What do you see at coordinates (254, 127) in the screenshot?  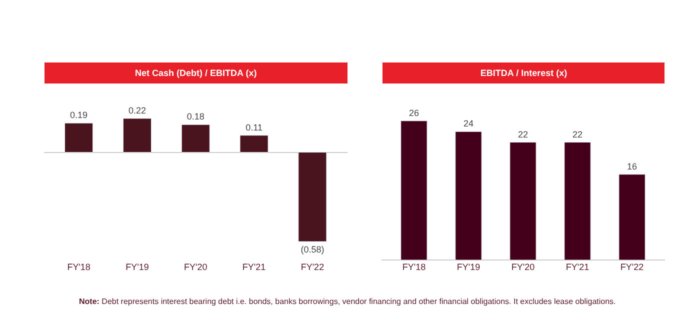 I see `data-label: 0.11` at bounding box center [254, 127].